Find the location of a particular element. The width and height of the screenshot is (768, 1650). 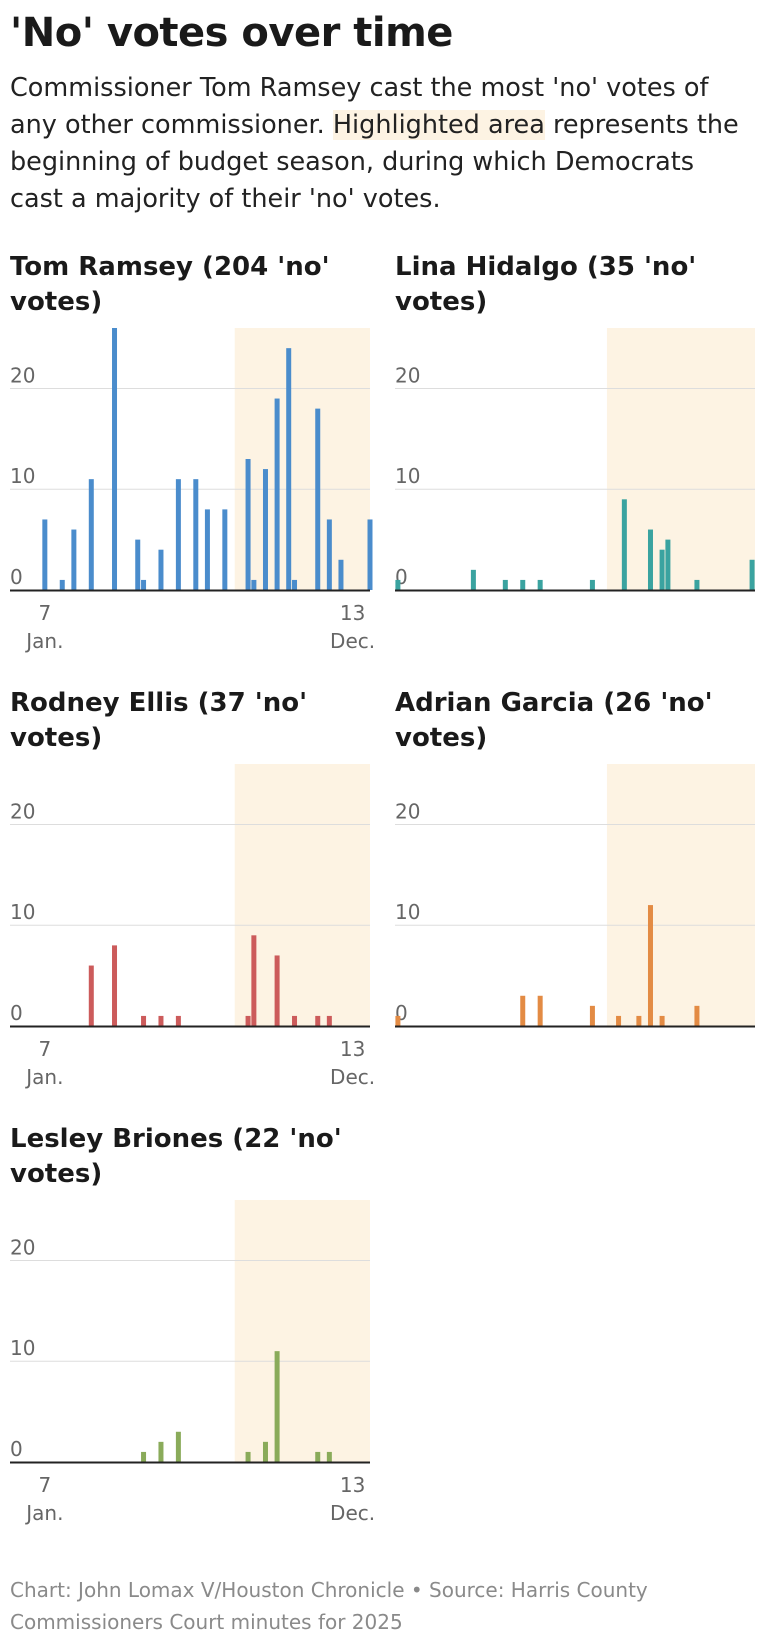

panel-title: Lesley Briones (22 'no' votes) is located at coordinates (176, 1156).